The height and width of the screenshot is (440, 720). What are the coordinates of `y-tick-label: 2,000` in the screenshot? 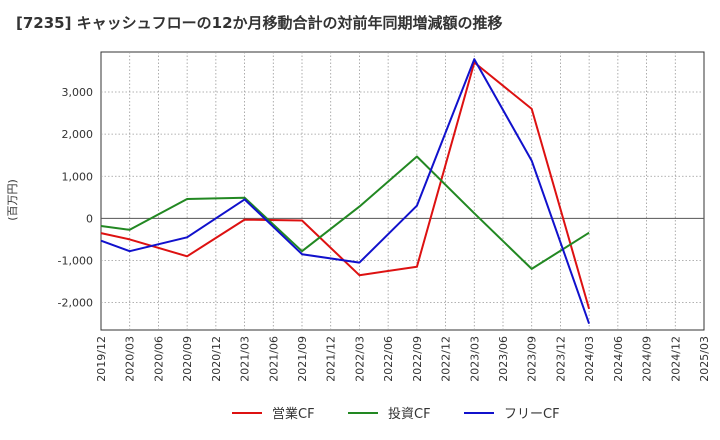 It's located at (78, 134).